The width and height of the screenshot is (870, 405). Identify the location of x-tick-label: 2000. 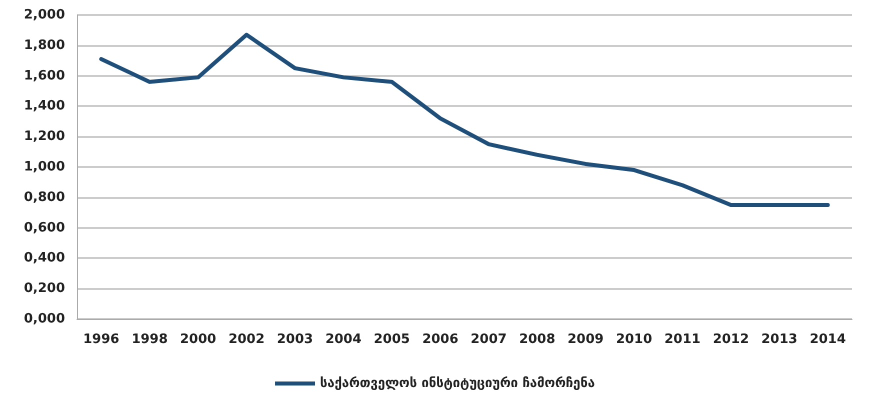
(198, 339).